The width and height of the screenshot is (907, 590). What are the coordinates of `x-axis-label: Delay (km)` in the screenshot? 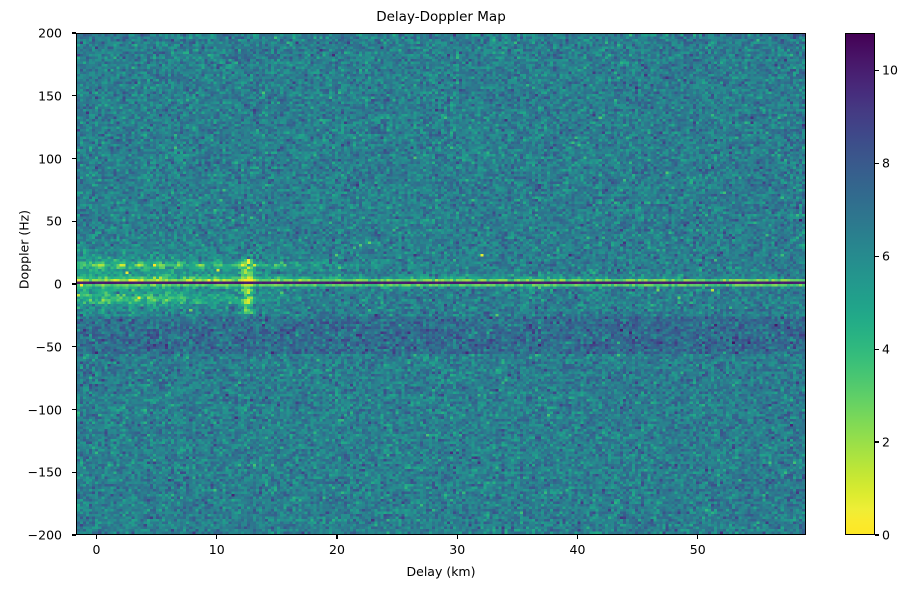 It's located at (441, 571).